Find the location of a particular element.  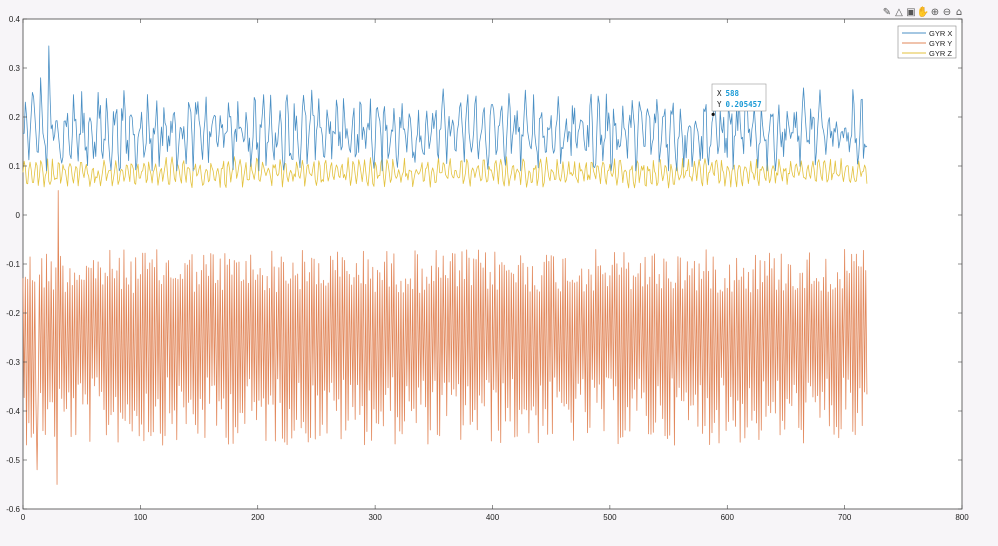

datatip-box is located at coordinates (739, 97).